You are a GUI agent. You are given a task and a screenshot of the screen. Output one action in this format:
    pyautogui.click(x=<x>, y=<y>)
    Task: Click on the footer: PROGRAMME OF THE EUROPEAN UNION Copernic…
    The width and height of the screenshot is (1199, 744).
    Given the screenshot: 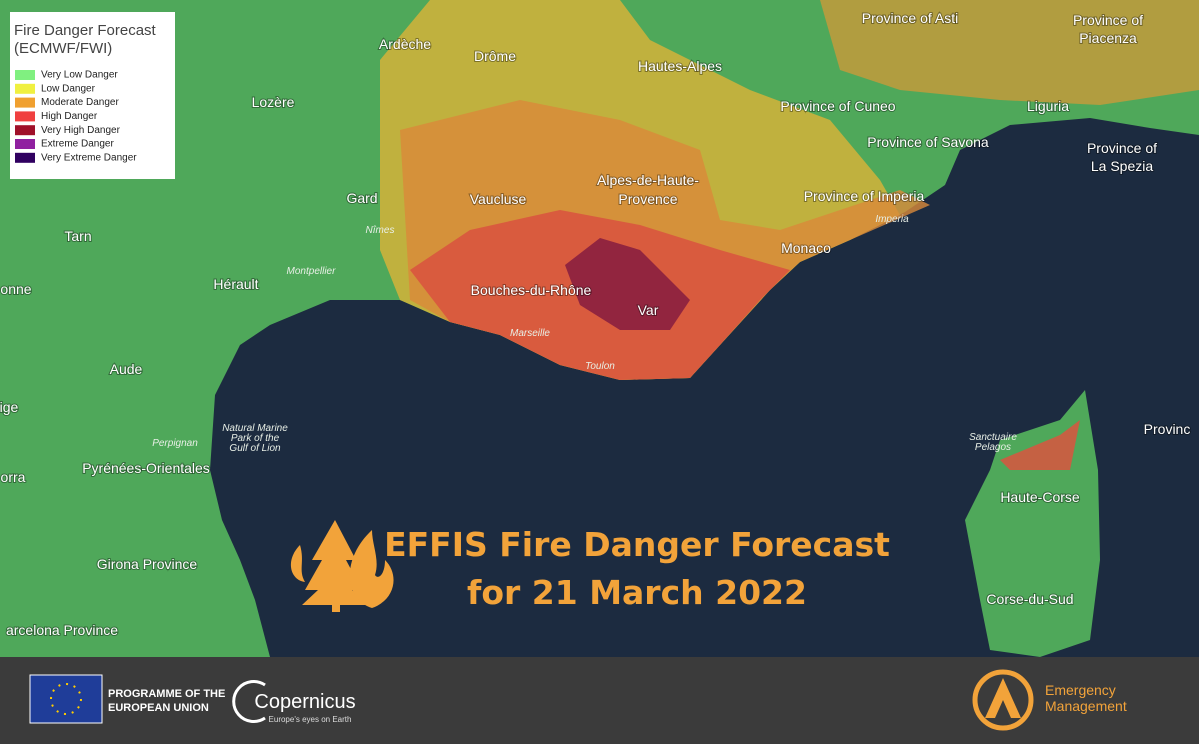 What is the action you would take?
    pyautogui.click(x=599, y=700)
    